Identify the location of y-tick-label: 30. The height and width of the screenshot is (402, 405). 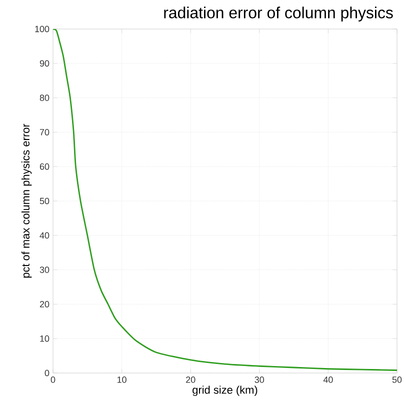
(45, 269).